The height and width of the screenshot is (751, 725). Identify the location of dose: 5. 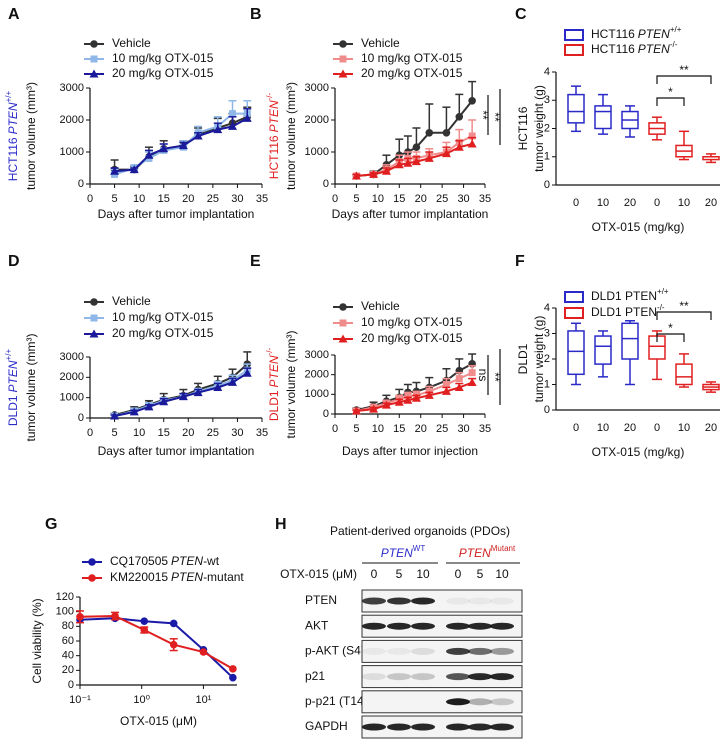
(480, 574).